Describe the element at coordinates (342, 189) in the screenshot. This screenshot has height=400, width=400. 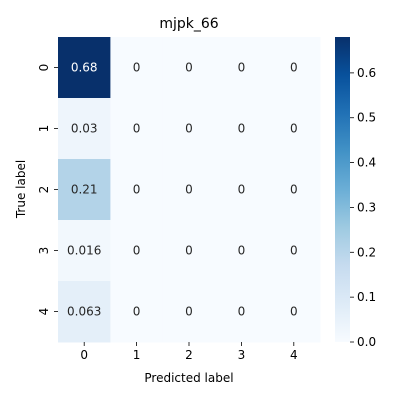
I see `colorbar` at that location.